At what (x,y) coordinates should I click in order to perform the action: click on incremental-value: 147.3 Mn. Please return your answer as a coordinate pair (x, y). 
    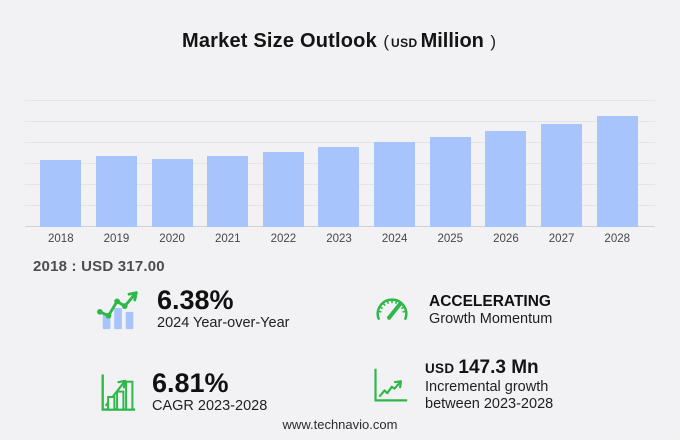
    Looking at the image, I should click on (498, 367).